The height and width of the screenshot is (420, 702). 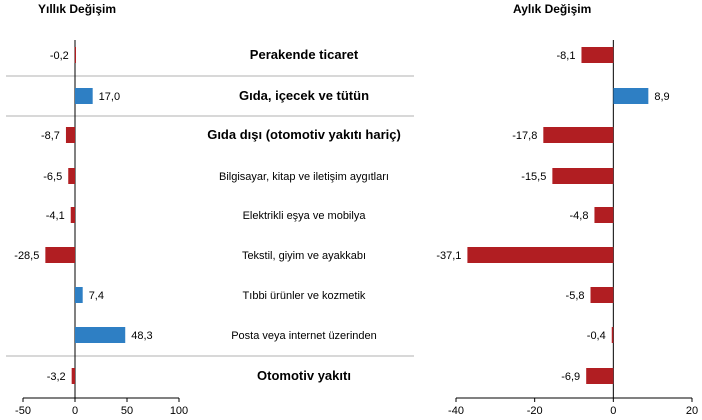 I want to click on x-tick-label: 100, so click(x=179, y=411).